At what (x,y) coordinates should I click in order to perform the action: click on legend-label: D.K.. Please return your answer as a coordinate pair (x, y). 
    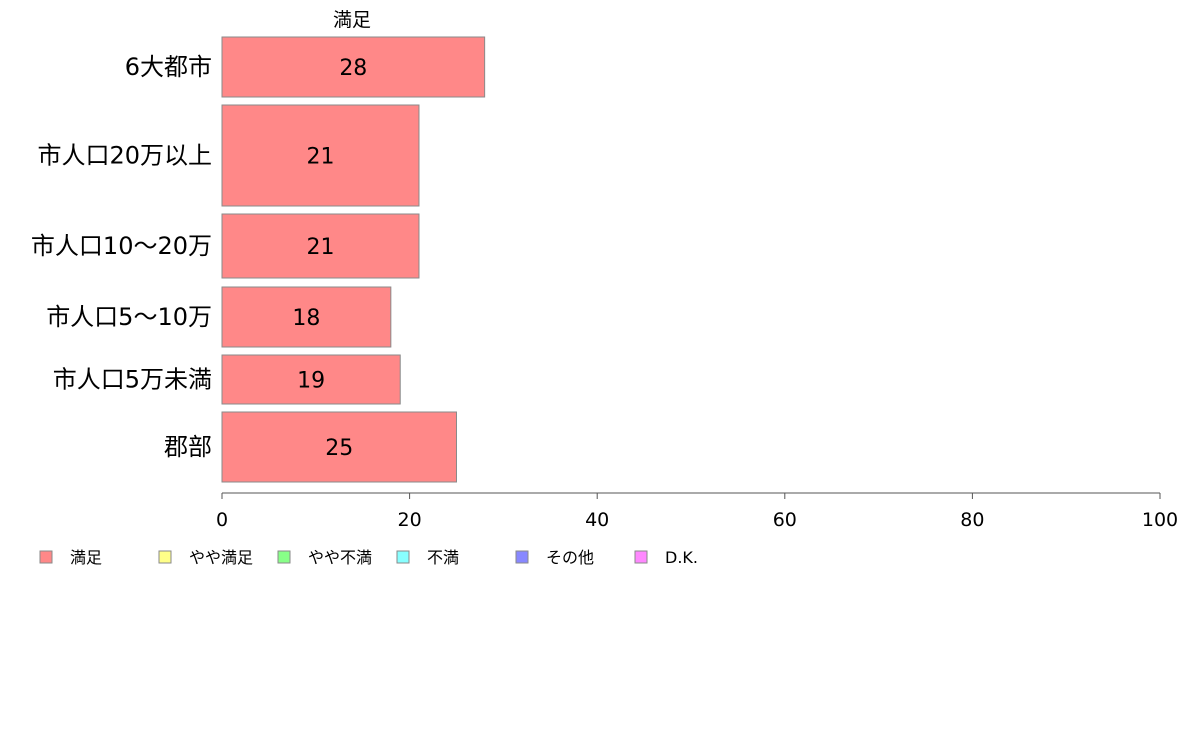
    Looking at the image, I should click on (681, 557).